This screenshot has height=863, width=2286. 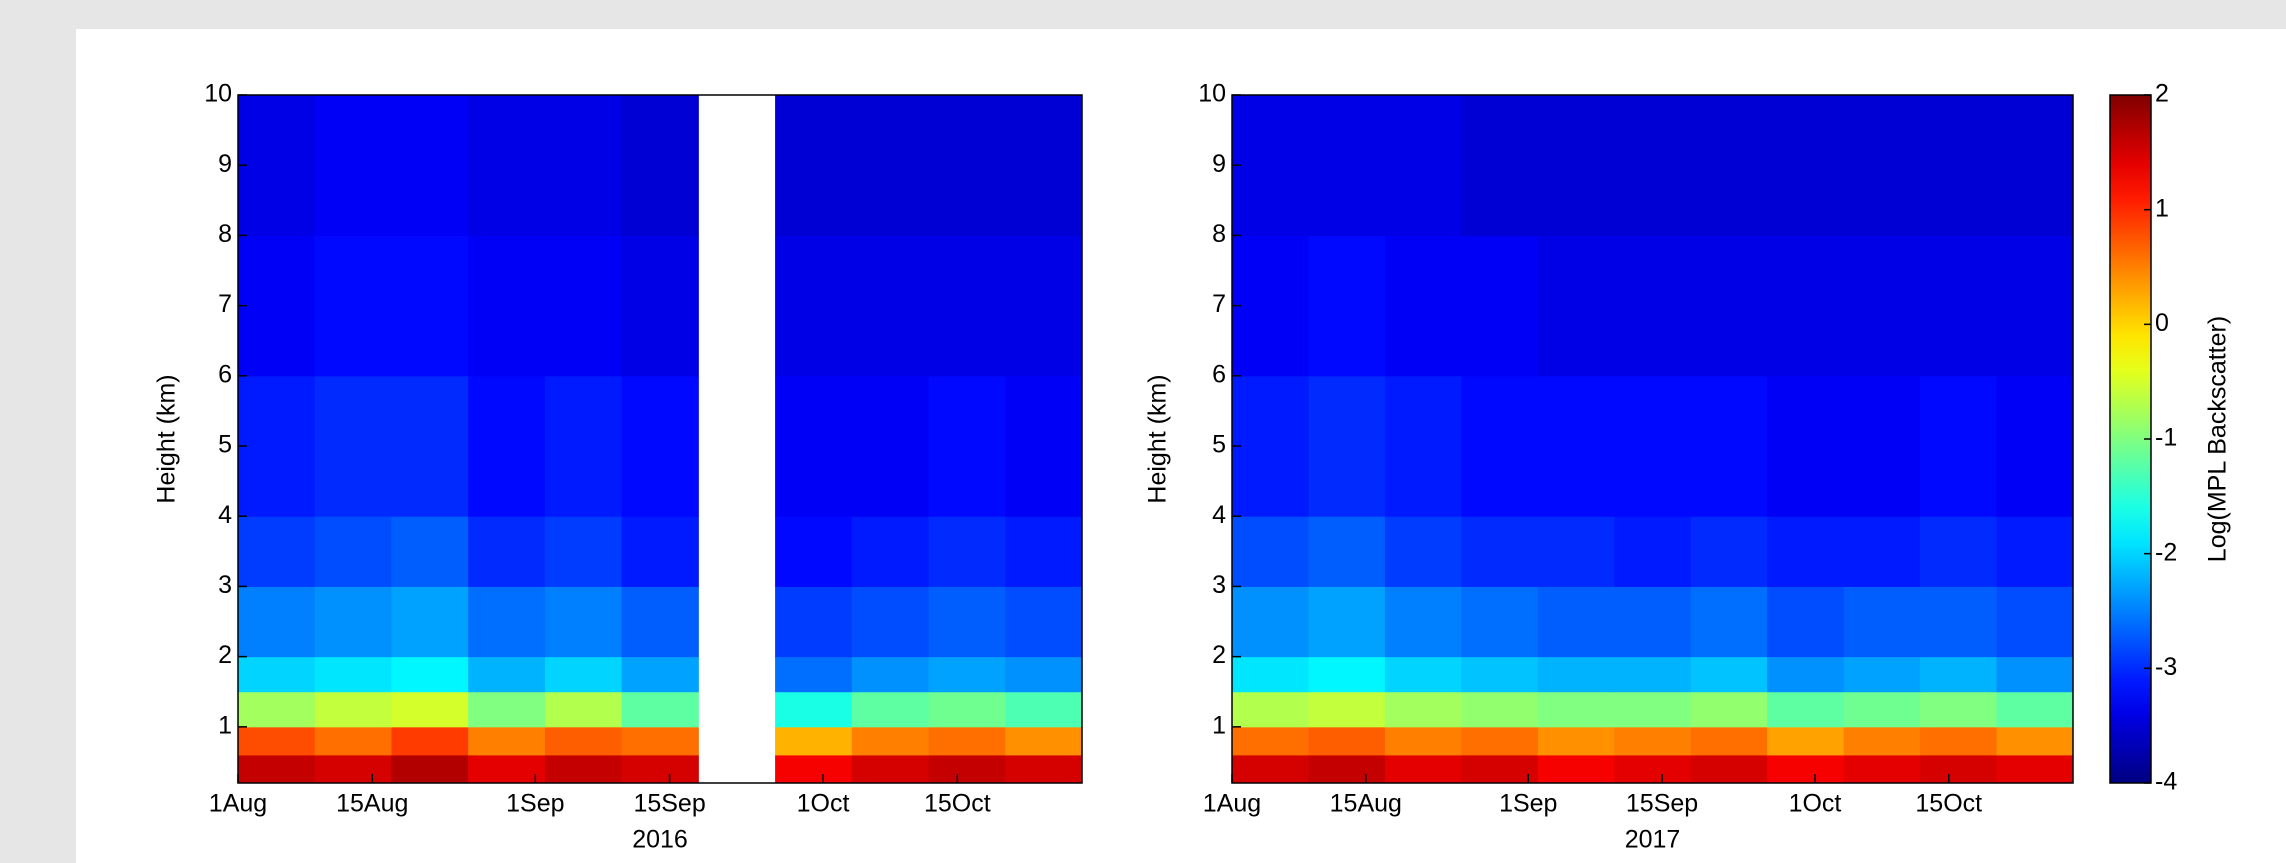 I want to click on x-tick-label: 15Aug, so click(x=372, y=804).